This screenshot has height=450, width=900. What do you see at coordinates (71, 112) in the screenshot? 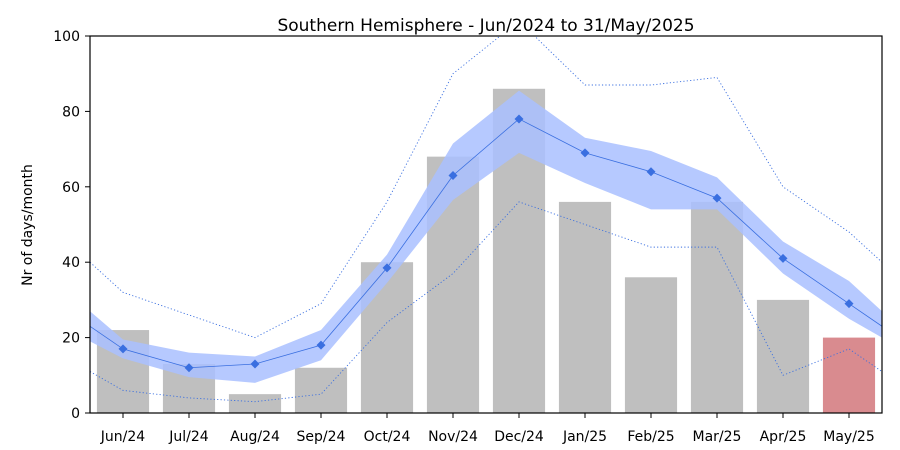
I see `y-tick-label: 80` at bounding box center [71, 112].